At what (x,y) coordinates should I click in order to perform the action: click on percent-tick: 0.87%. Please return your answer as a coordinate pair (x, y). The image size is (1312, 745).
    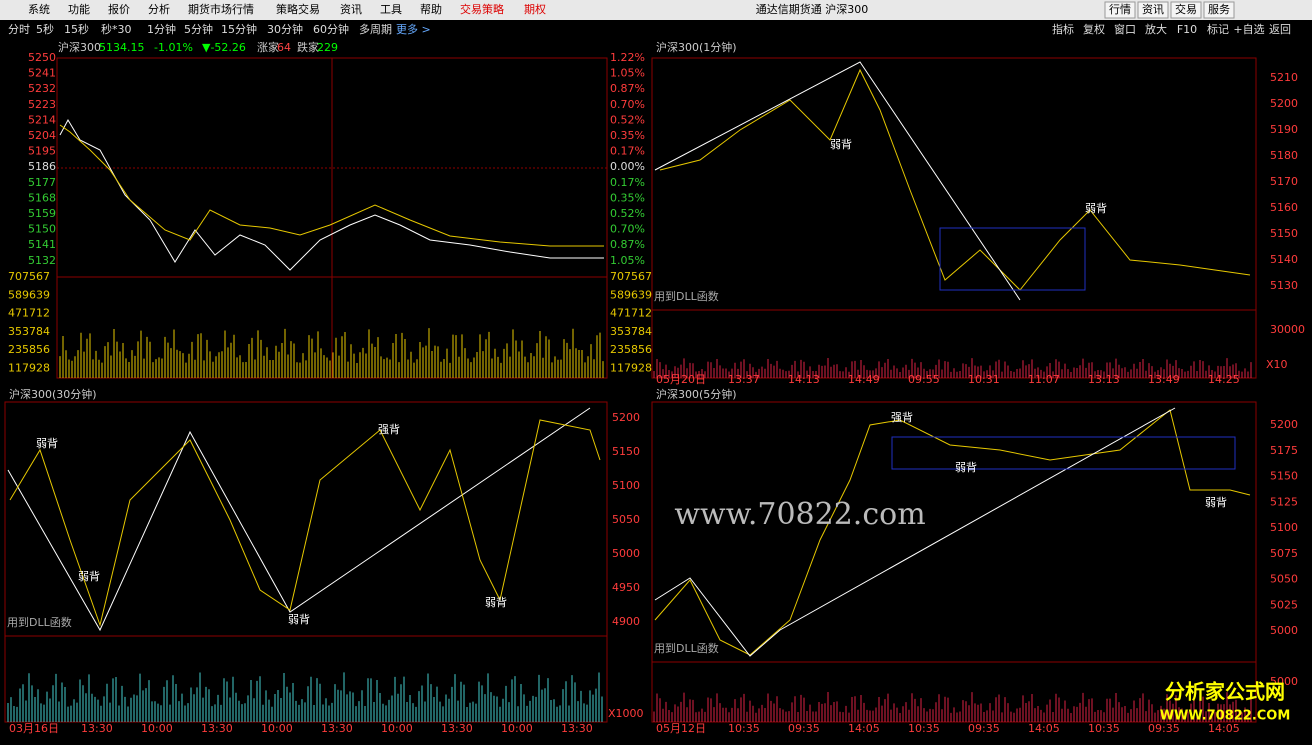
    Looking at the image, I should click on (627, 88).